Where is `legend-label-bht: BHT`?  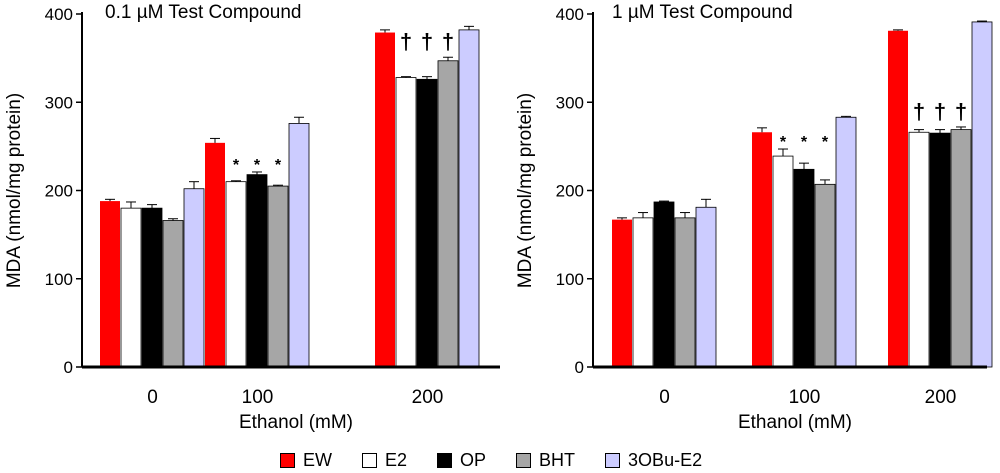
legend-label-bht: BHT is located at coordinates (557, 459).